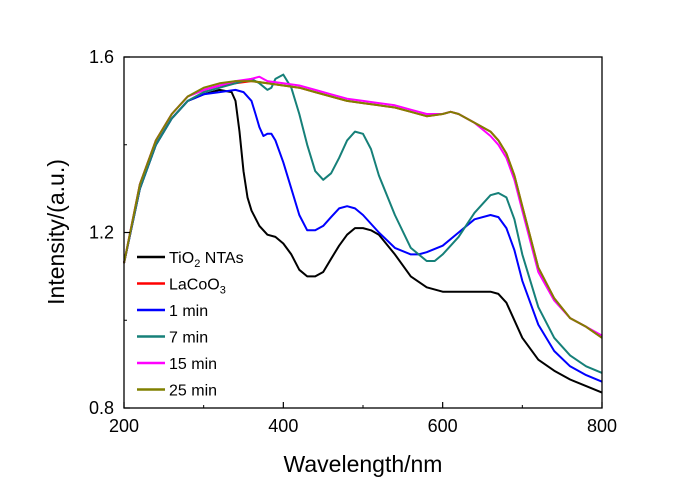 The height and width of the screenshot is (492, 700). What do you see at coordinates (101, 233) in the screenshot?
I see `y-tick-label: 1.2` at bounding box center [101, 233].